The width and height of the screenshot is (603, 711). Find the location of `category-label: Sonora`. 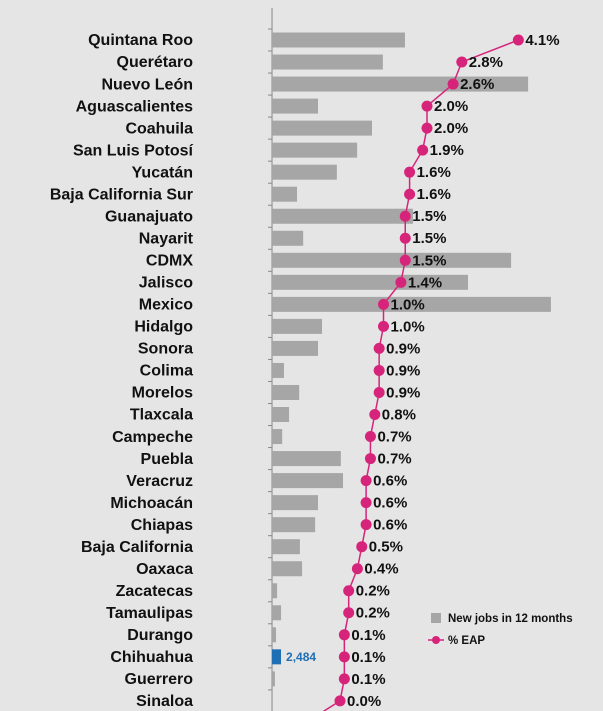

category-label: Sonora is located at coordinates (165, 349).